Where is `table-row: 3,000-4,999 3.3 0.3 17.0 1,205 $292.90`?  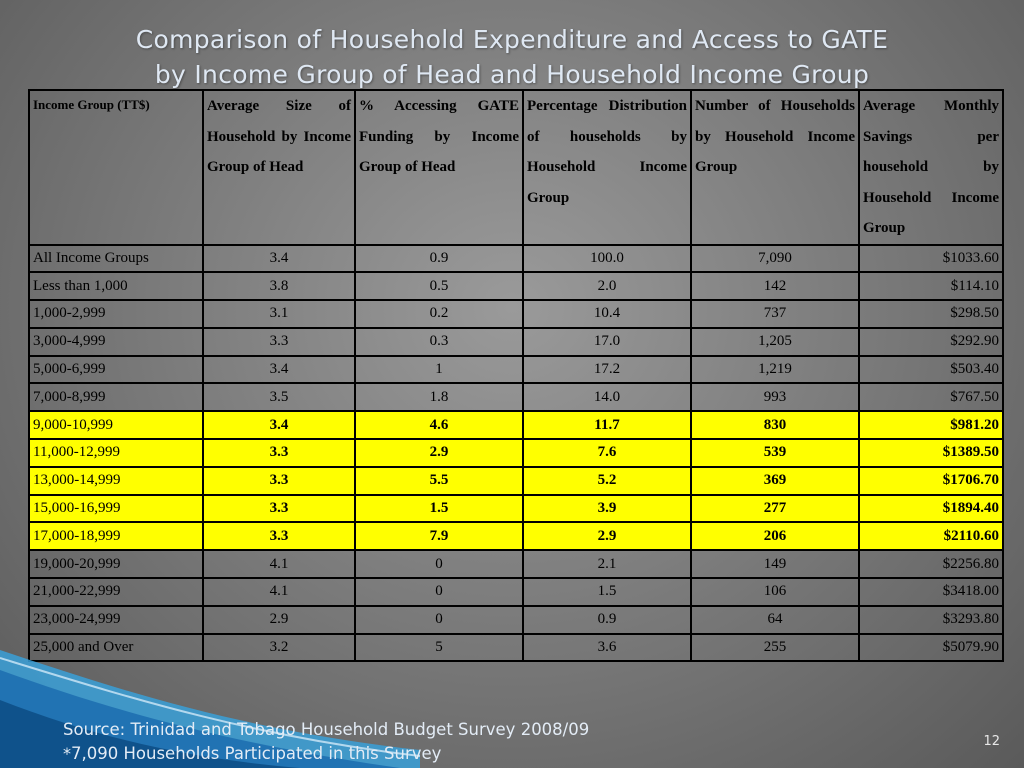
table-row: 3,000-4,999 3.3 0.3 17.0 1,205 $292.90 is located at coordinates (516, 341).